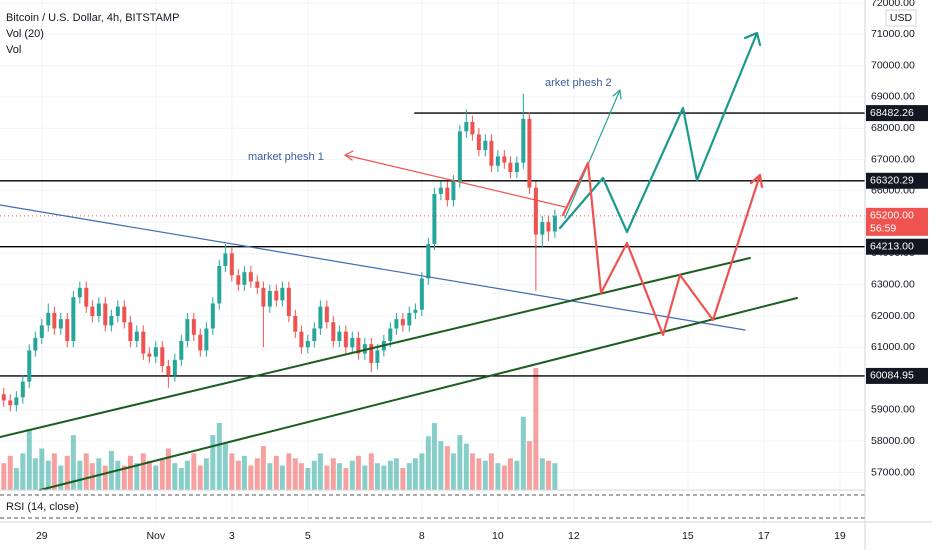 Image resolution: width=932 pixels, height=550 pixels. Describe the element at coordinates (13, 50) in the screenshot. I see `indicator-label: Vol` at that location.